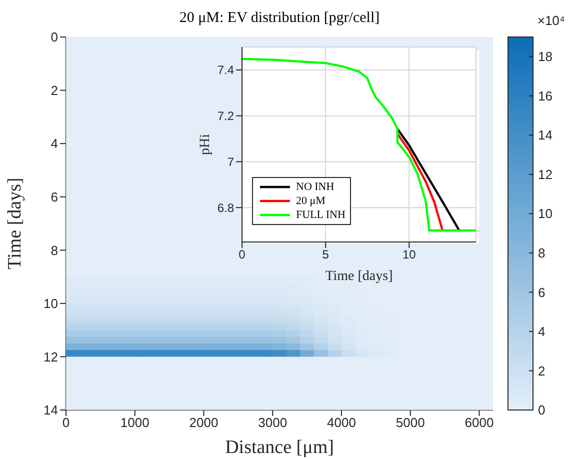 The image size is (569, 459). I want to click on color-bar-label: 10, so click(545, 214).